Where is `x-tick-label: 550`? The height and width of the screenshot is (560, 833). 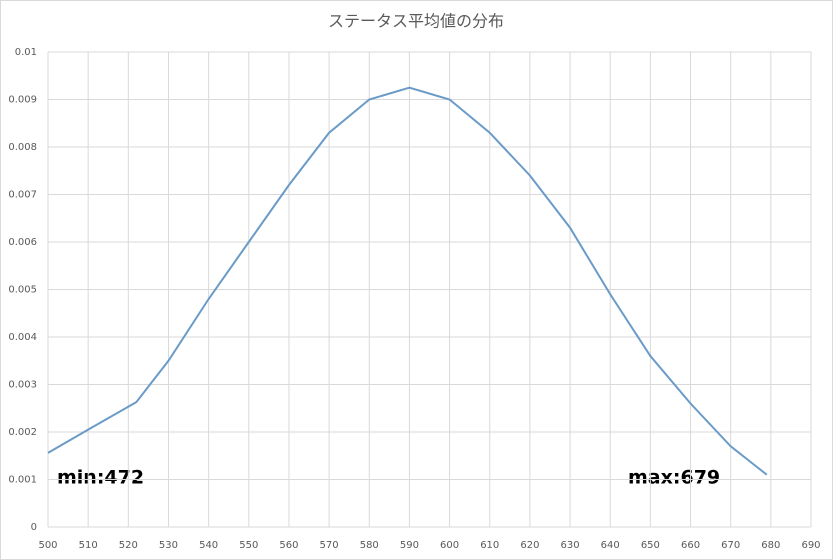 x-tick-label: 550 is located at coordinates (248, 545).